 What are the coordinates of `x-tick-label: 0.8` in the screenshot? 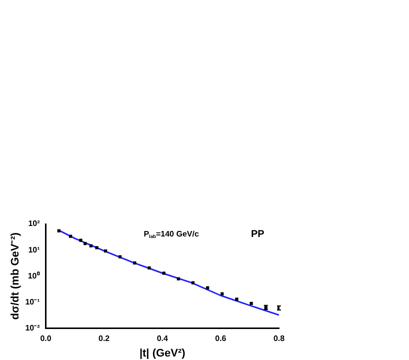 It's located at (279, 339).